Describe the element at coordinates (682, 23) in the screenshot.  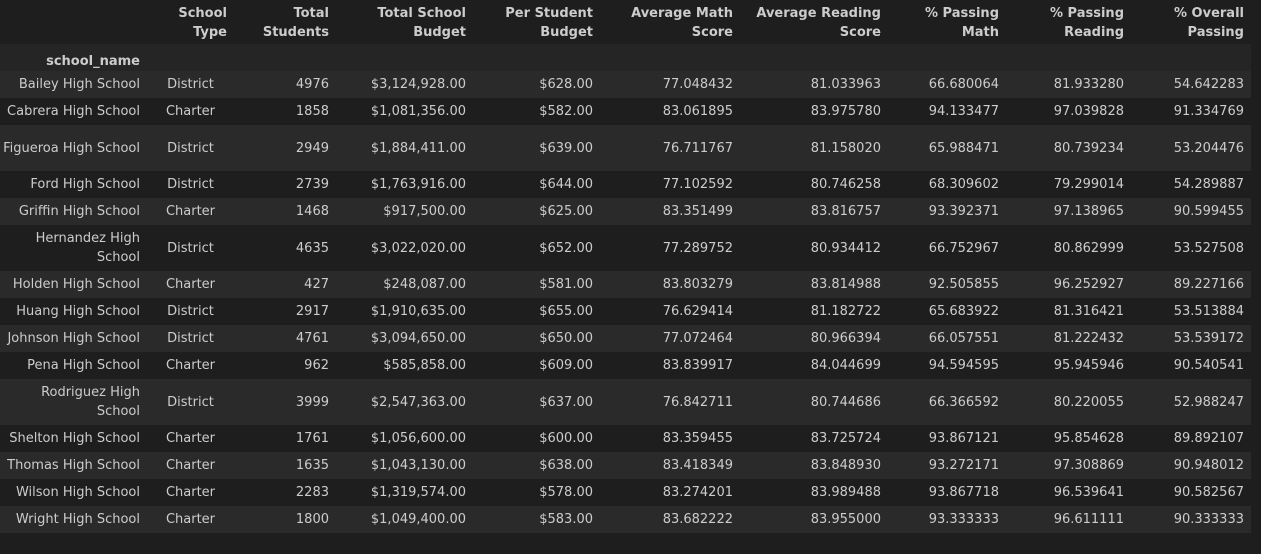
I see `column-header: Average Math Score` at that location.